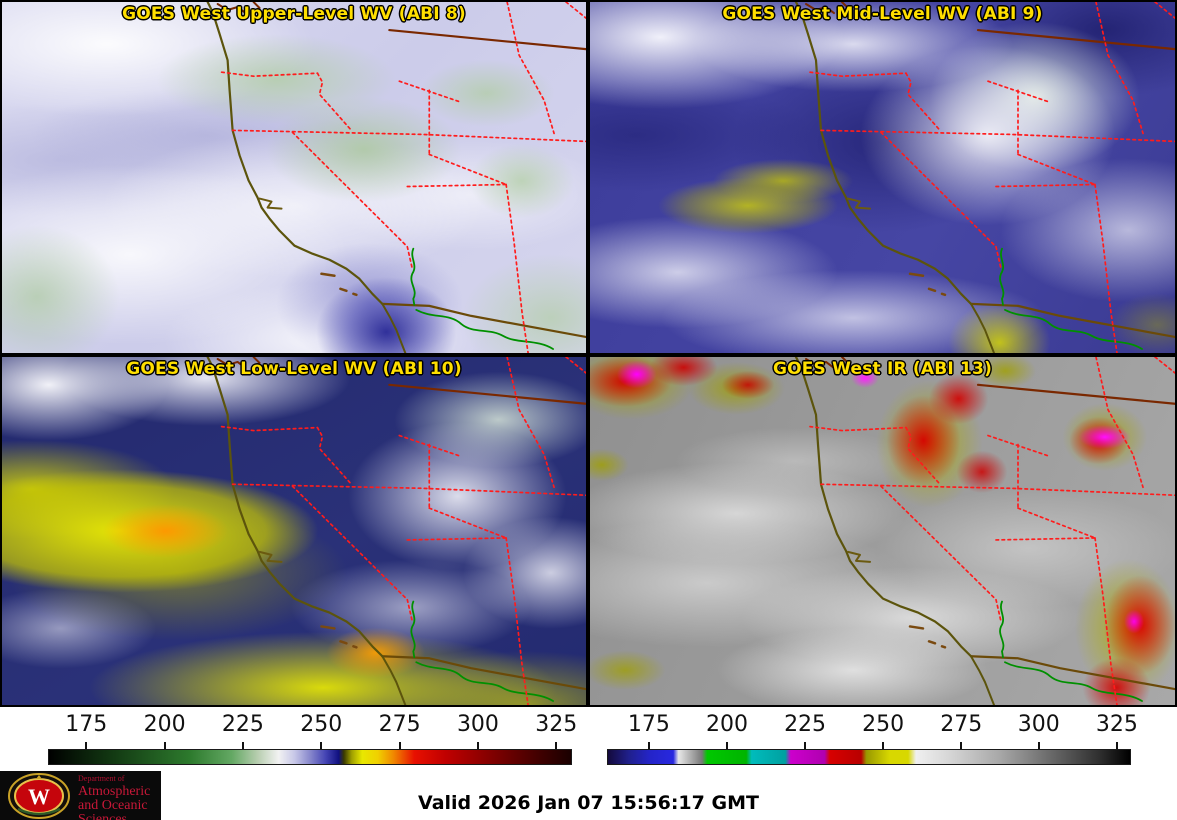 This screenshot has width=1177, height=820. Describe the element at coordinates (882, 369) in the screenshot. I see `panel-title-abi13: GOES West IR (ABI 13)` at that location.